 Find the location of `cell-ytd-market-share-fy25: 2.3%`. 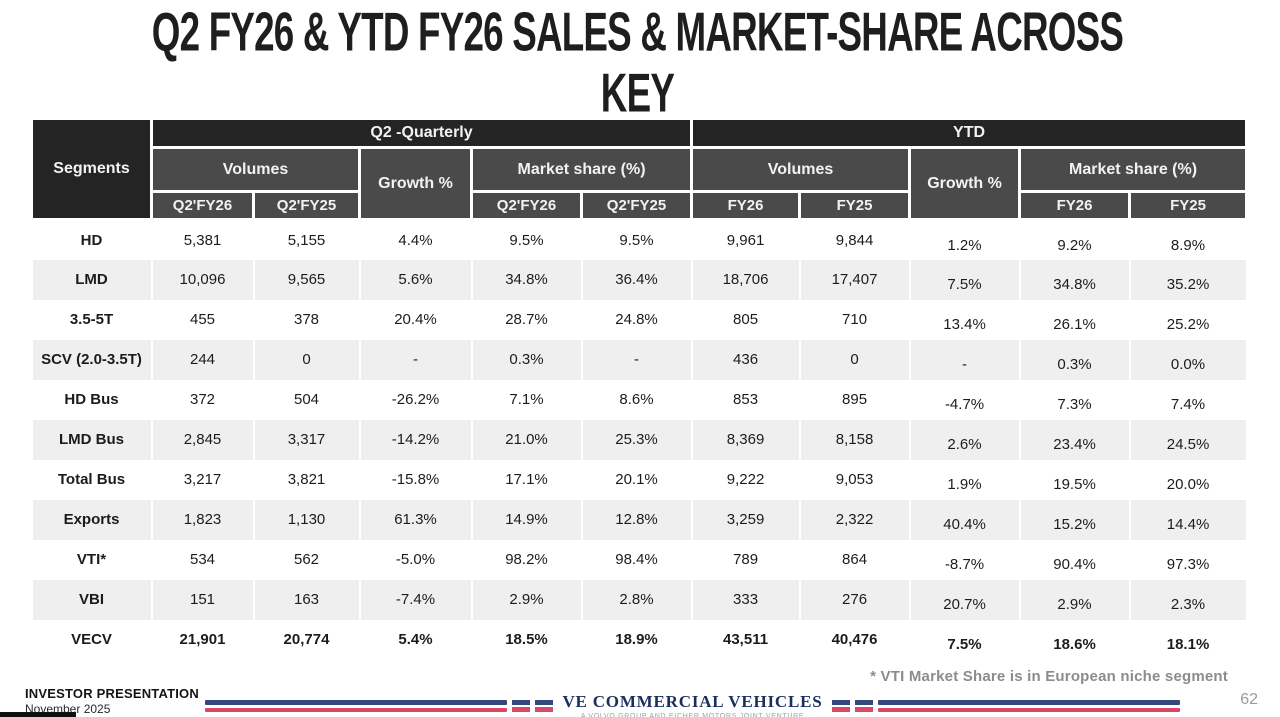

cell-ytd-market-share-fy25: 2.3% is located at coordinates (1188, 599).